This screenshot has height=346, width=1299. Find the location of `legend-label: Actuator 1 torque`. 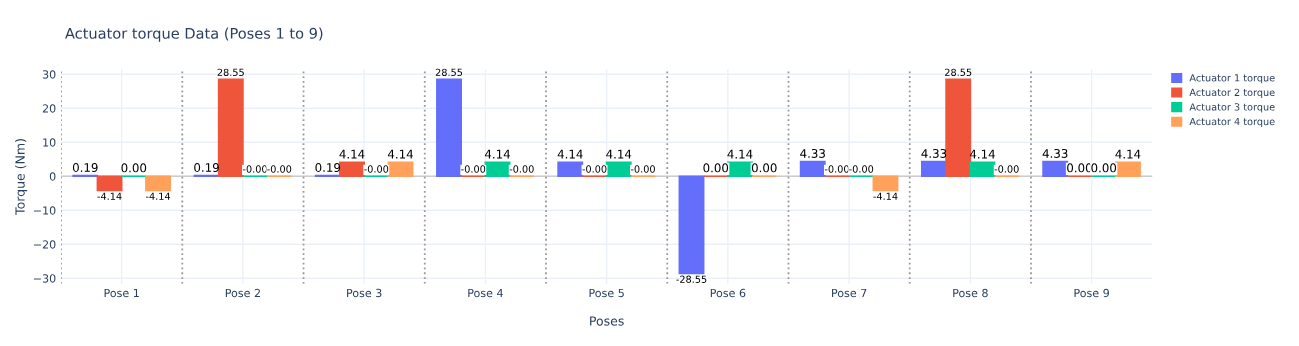

legend-label: Actuator 1 torque is located at coordinates (1232, 79).